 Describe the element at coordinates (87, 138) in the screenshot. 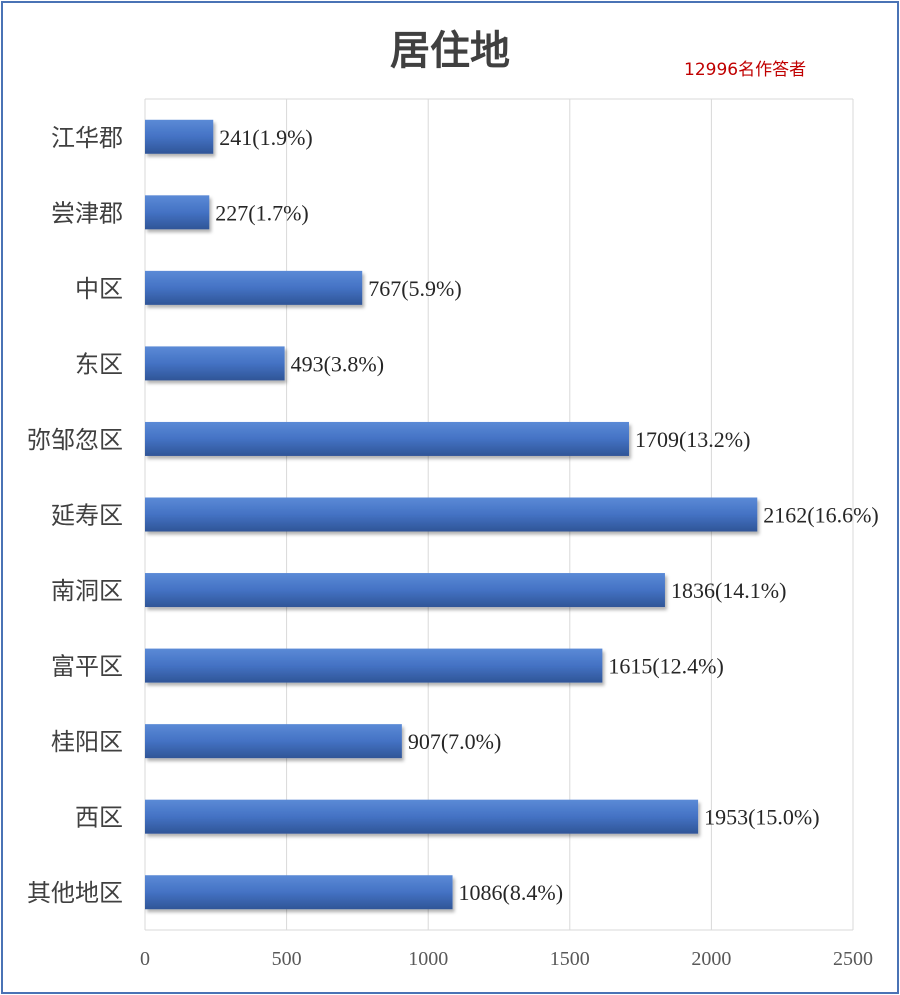

I see `category-label: 江华郡` at that location.